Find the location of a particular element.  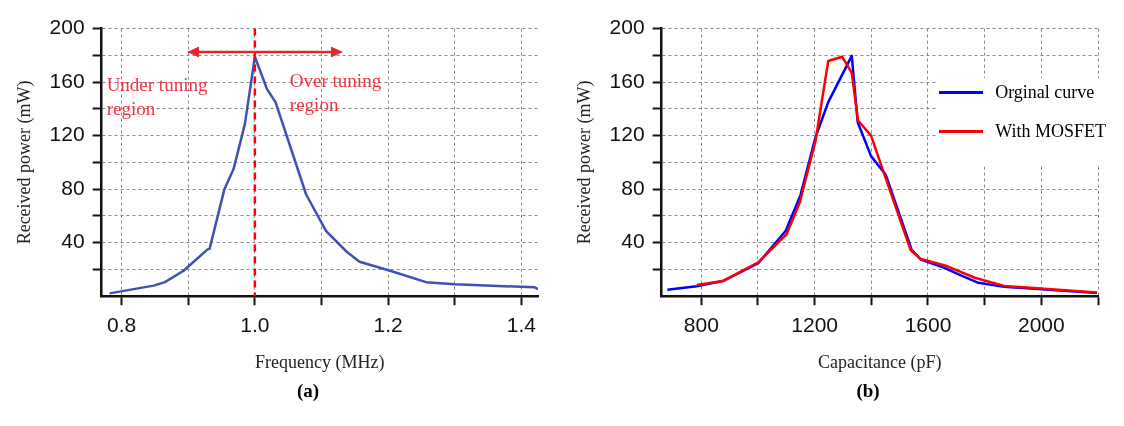

x-axis-title: Capacitance (pF) is located at coordinates (880, 362).